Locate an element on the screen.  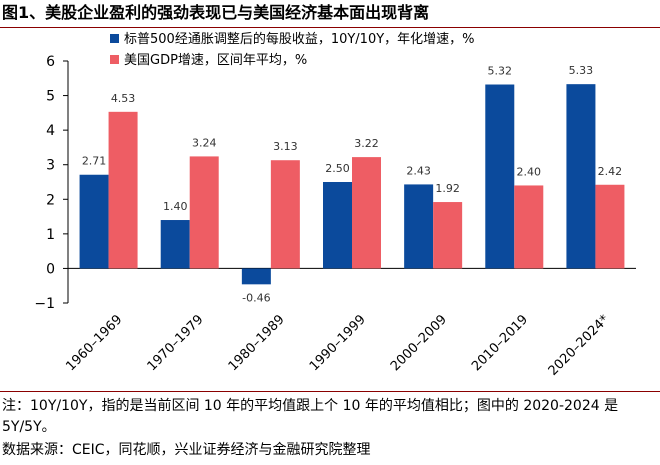
data-label: 2.42 is located at coordinates (610, 171).